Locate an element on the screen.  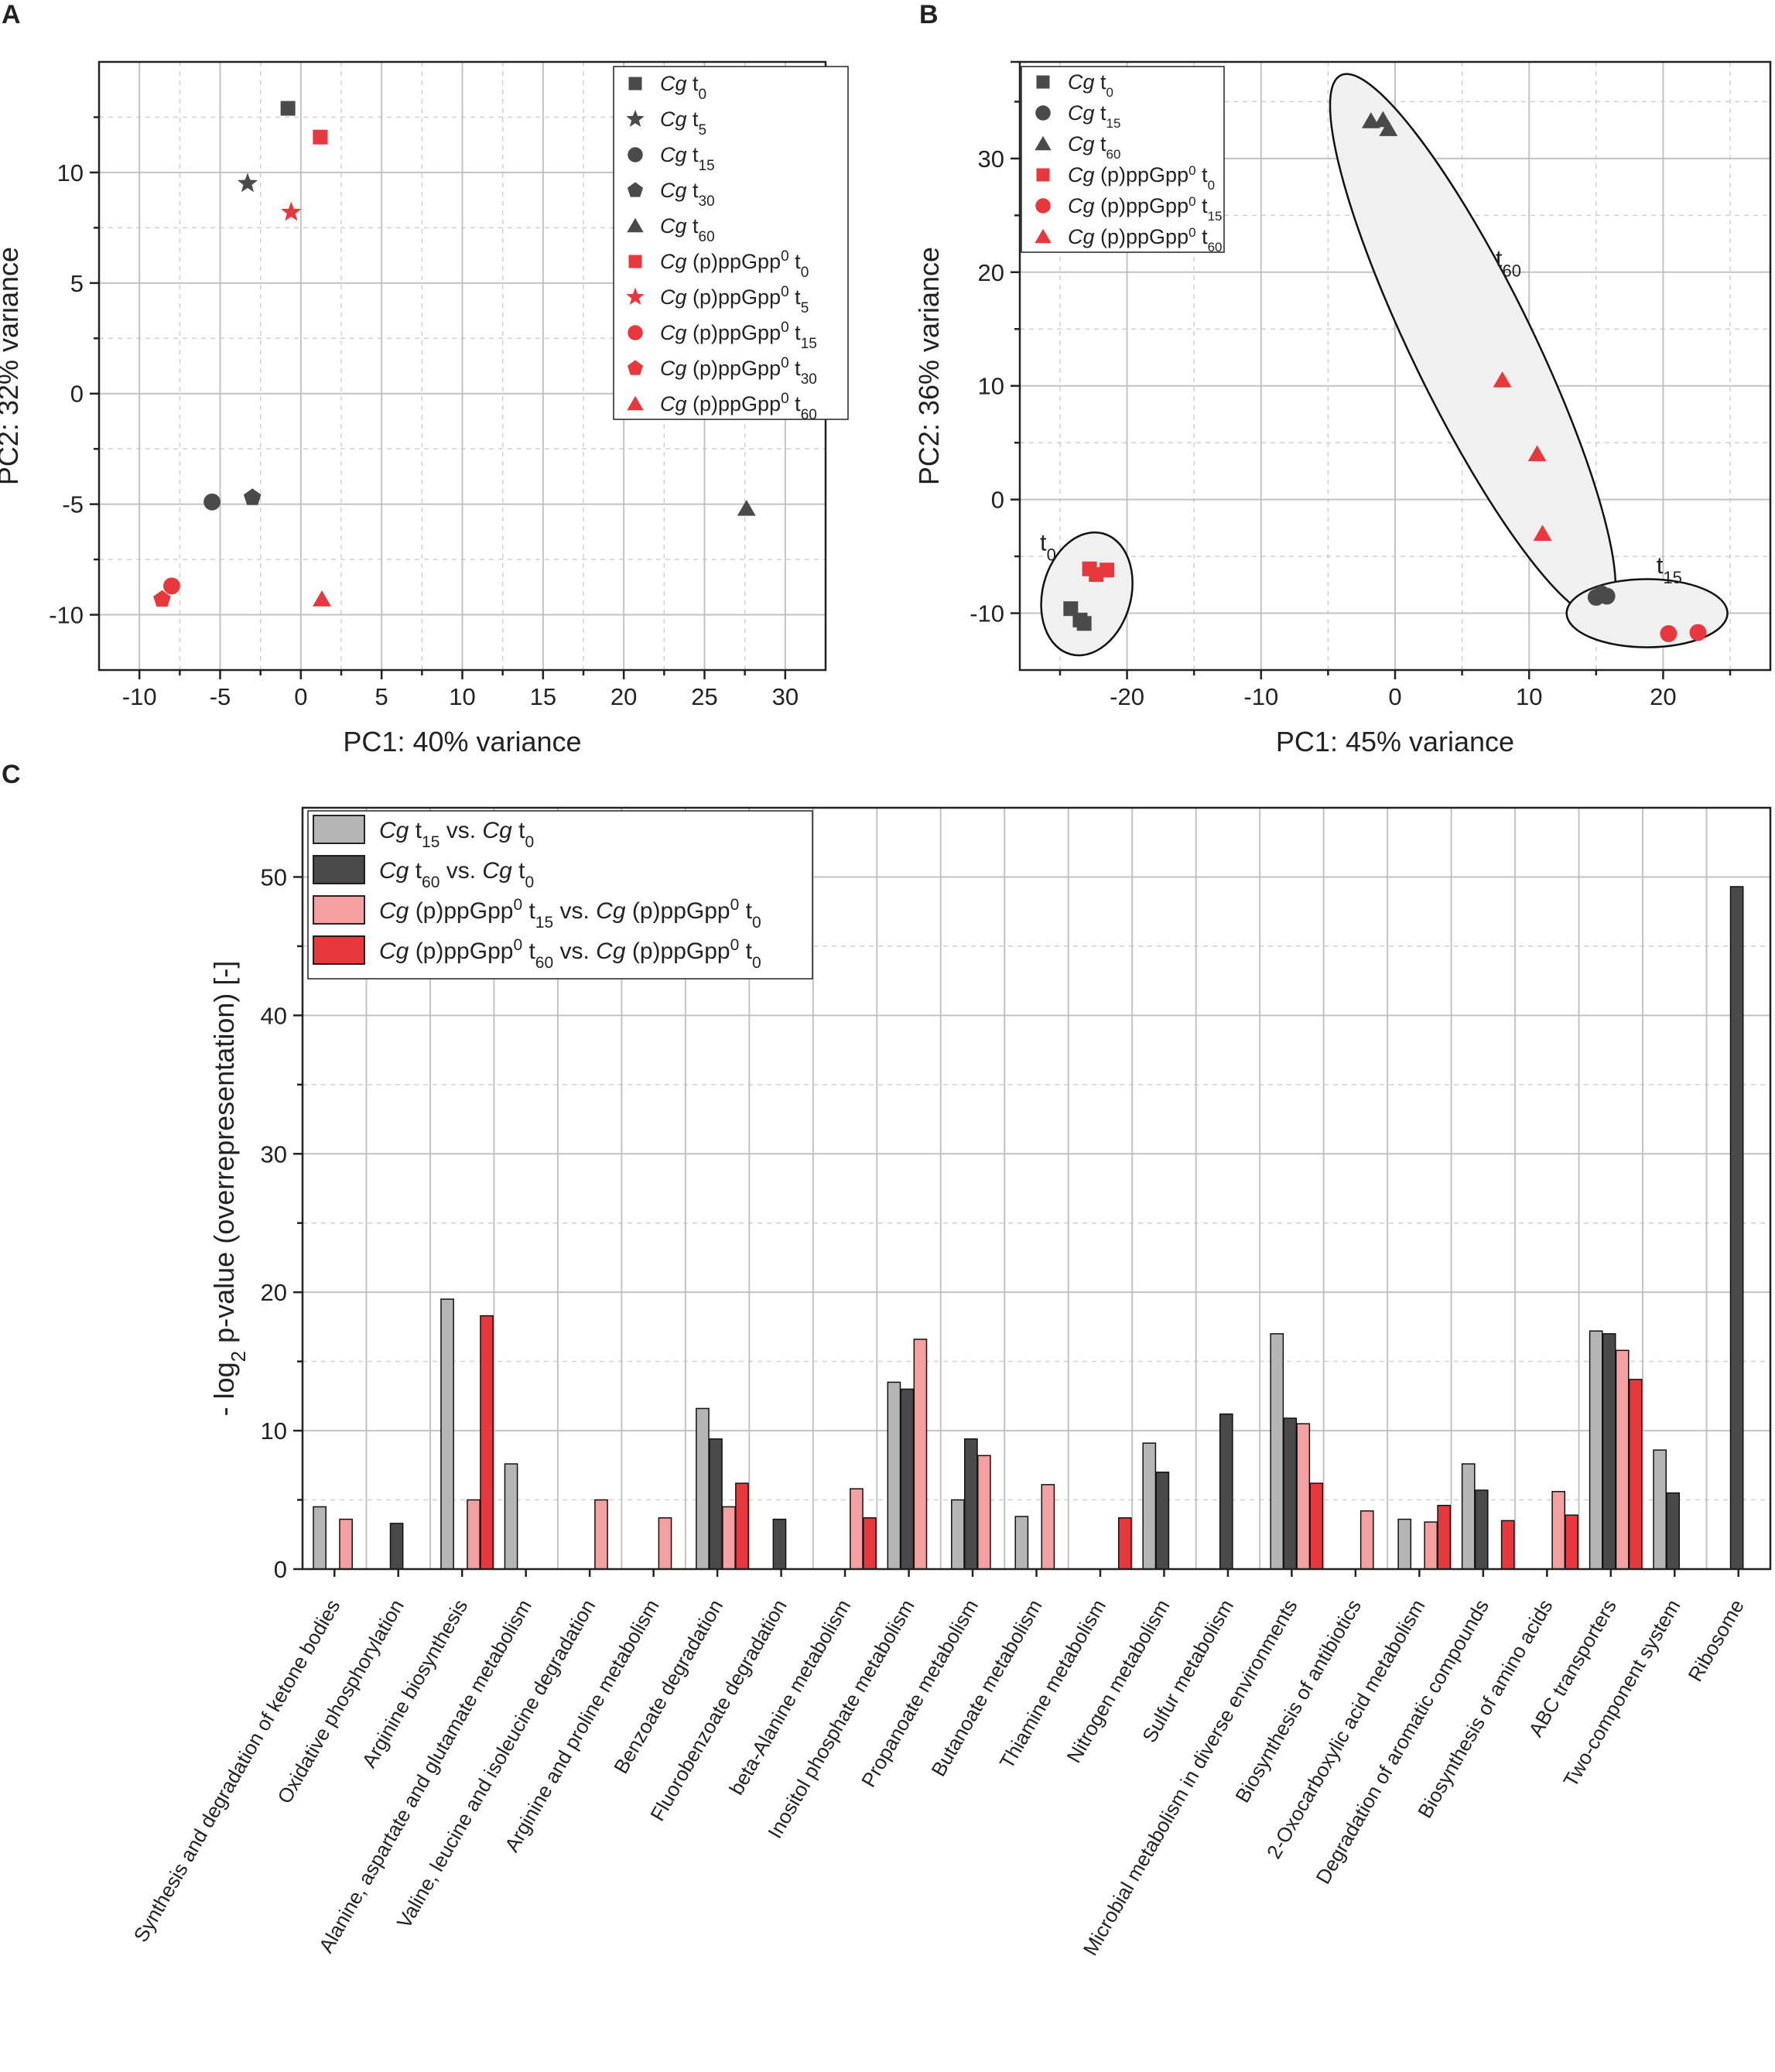
category-label: Biosynthesis of antibiotics is located at coordinates (1298, 1701).